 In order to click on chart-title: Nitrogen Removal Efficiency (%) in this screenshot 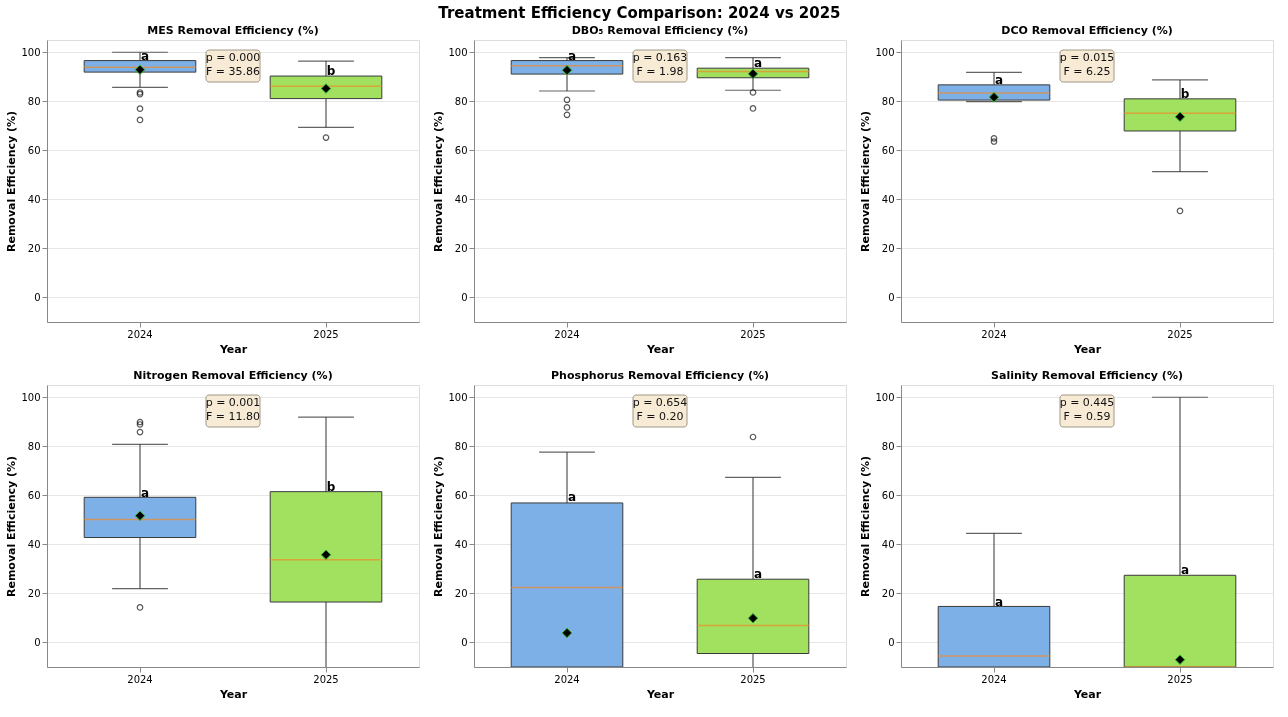, I will do `click(233, 375)`.